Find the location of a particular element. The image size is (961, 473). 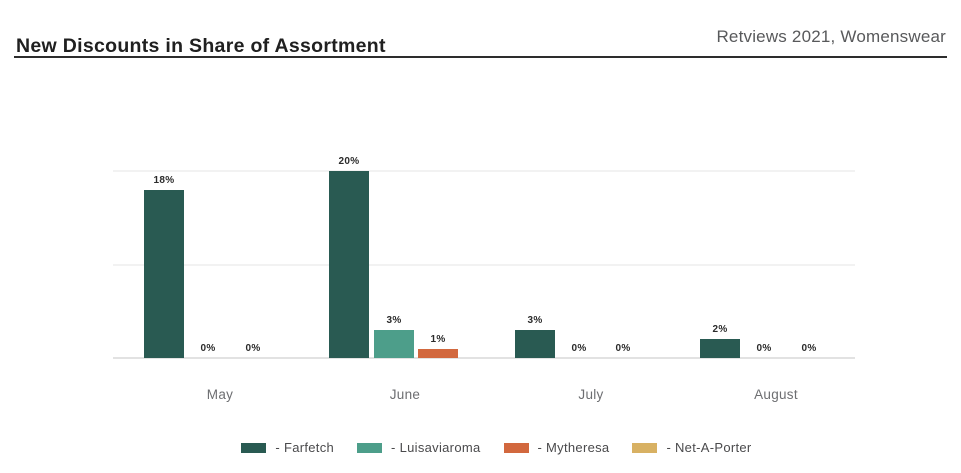

legend-item-farfetch: - Farfetch is located at coordinates (287, 447).